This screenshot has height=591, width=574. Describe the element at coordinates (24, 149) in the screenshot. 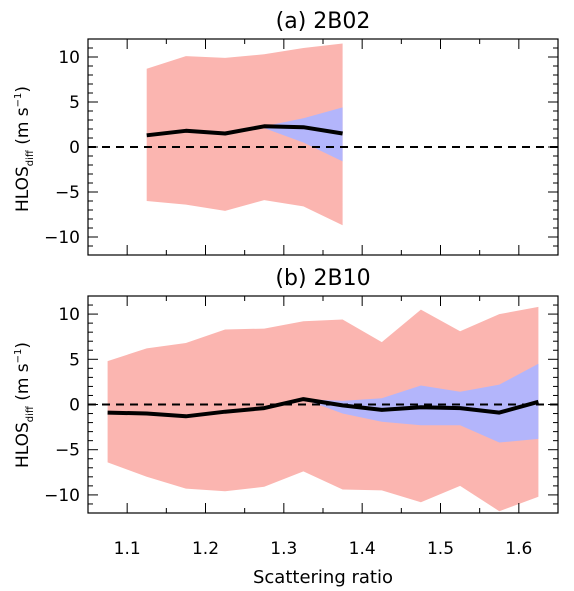

I see `panel-a-y-axis-label: HLOSdiff (m s−1)` at that location.